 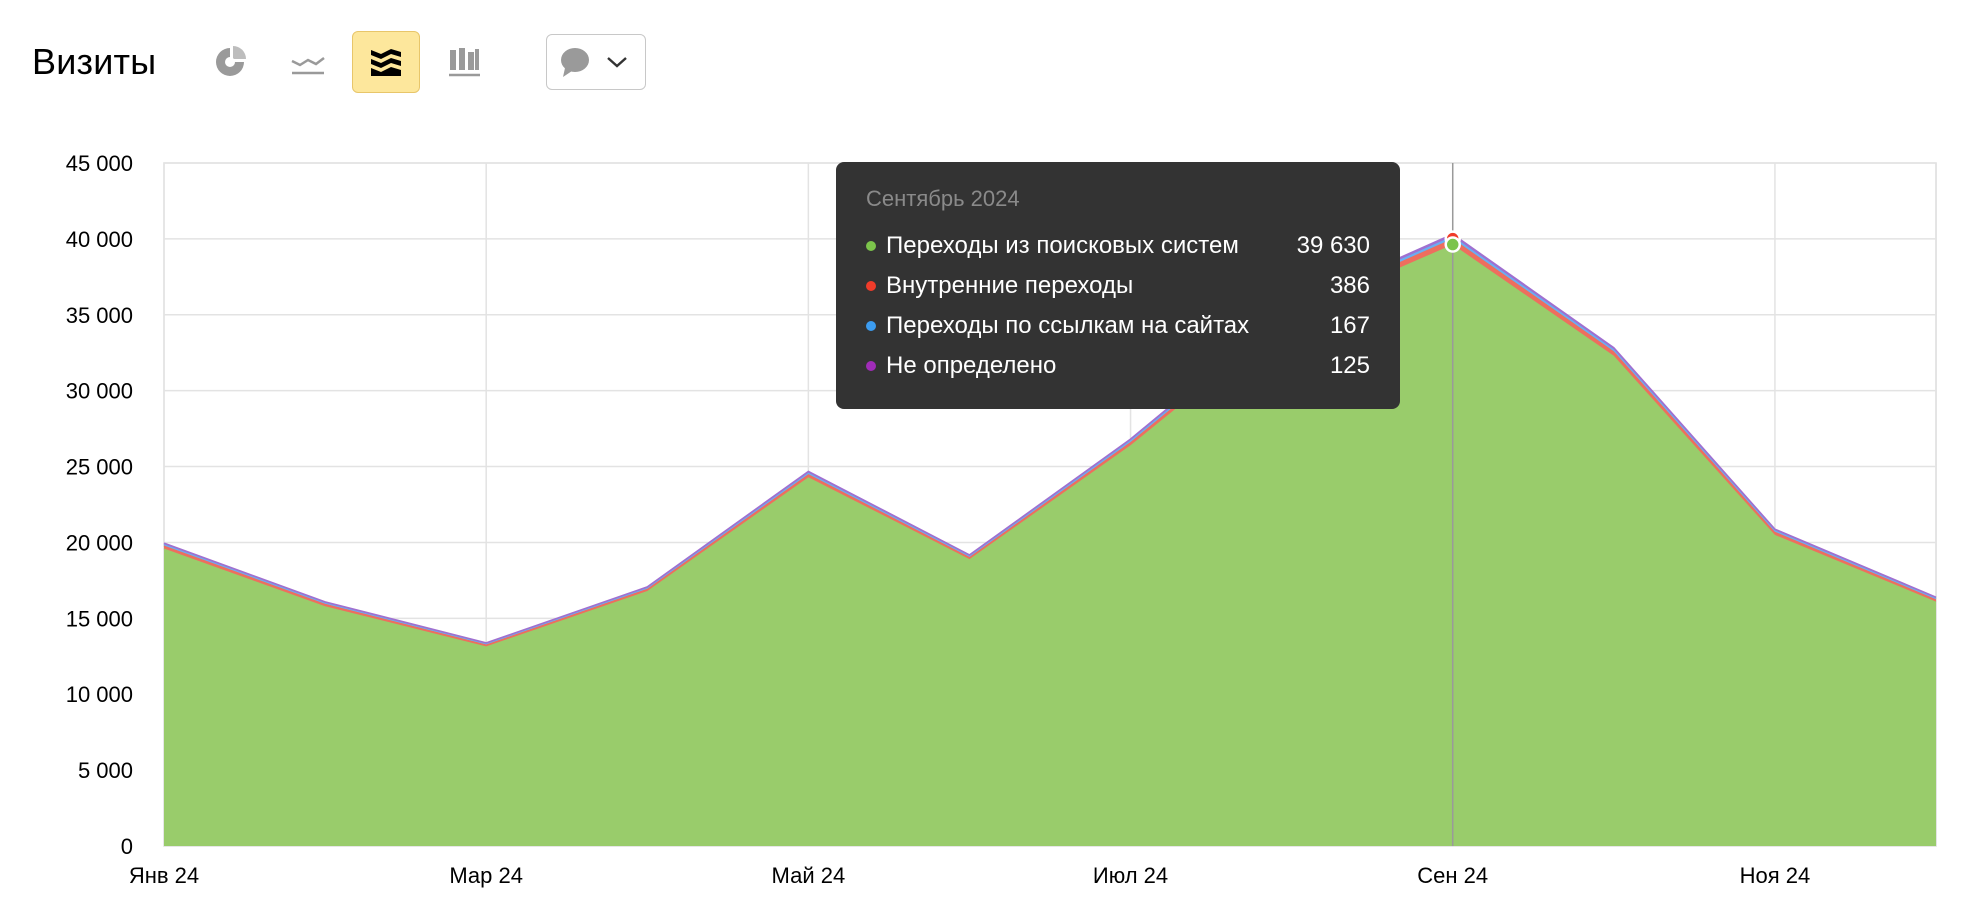 I want to click on x-tick-label: Май 24, so click(x=809, y=875).